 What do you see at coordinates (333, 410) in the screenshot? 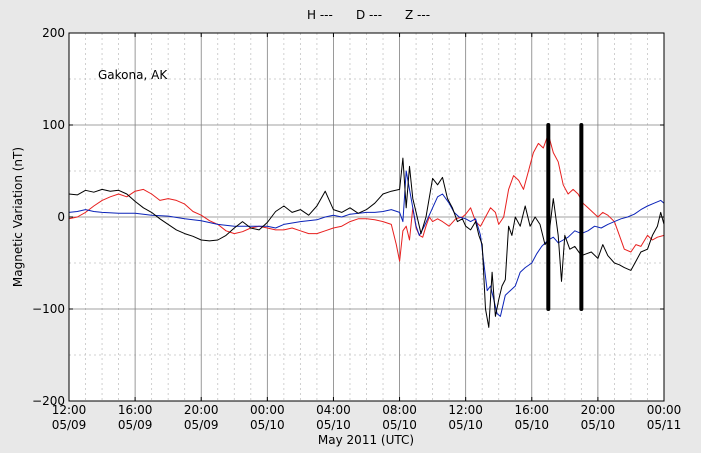
I see `x-tick-label-time: 04:00` at bounding box center [333, 410].